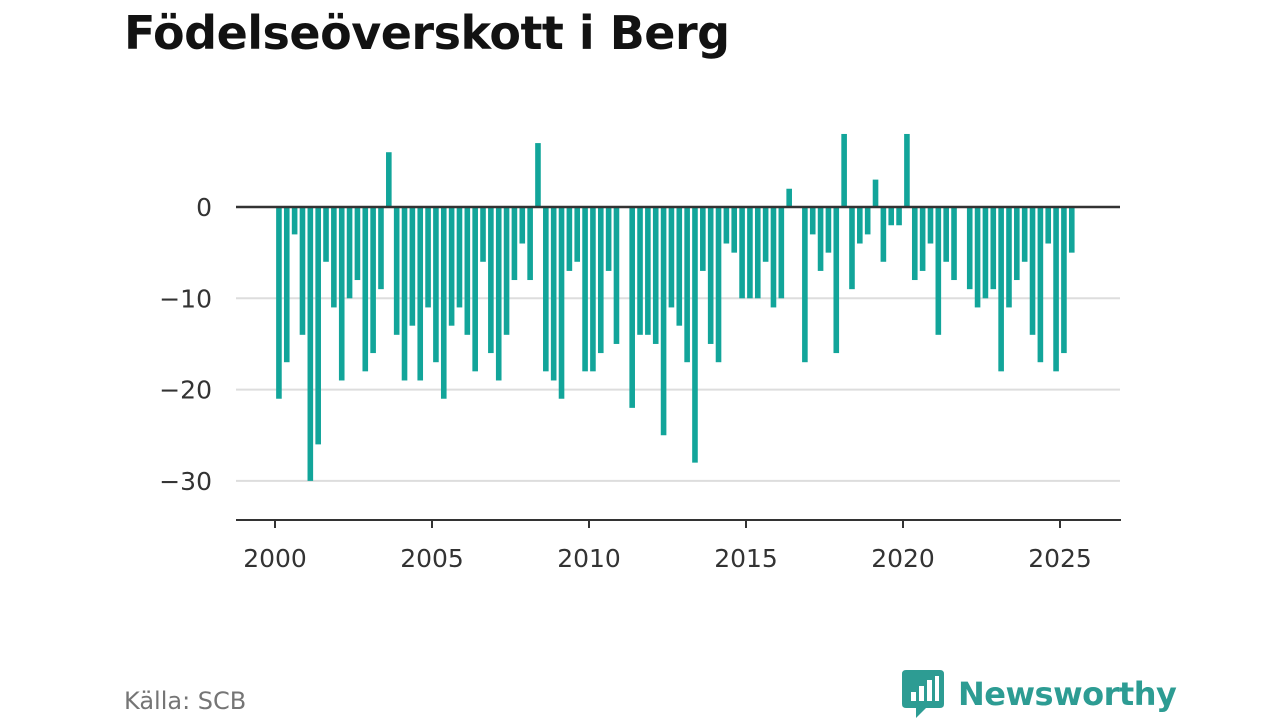 The width and height of the screenshot is (1280, 720). What do you see at coordinates (427, 33) in the screenshot?
I see `chart-title: Födelseöverskott i Berg` at bounding box center [427, 33].